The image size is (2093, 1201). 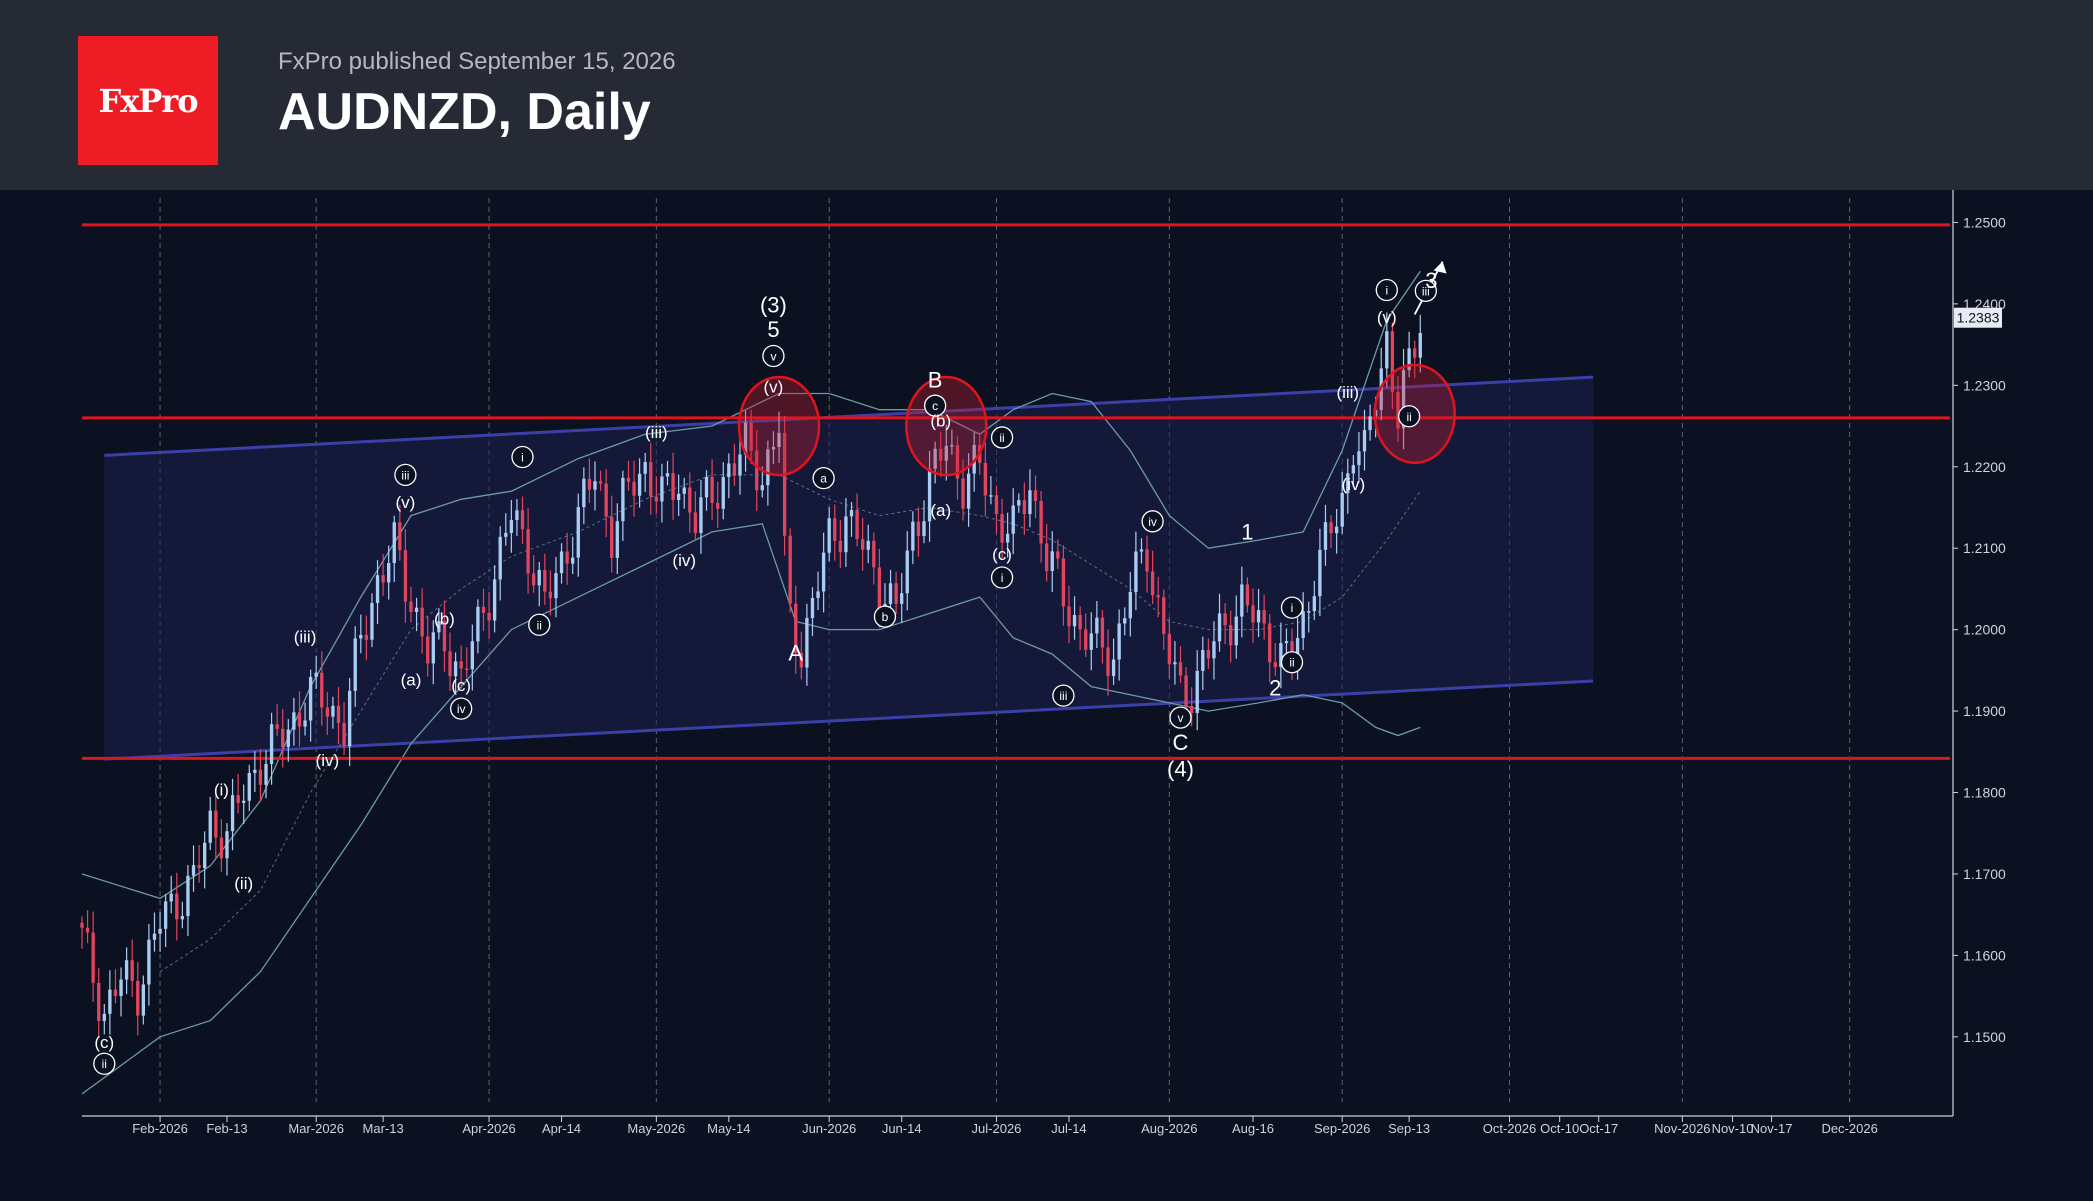 What do you see at coordinates (773, 329) in the screenshot?
I see `wave-label: 5` at bounding box center [773, 329].